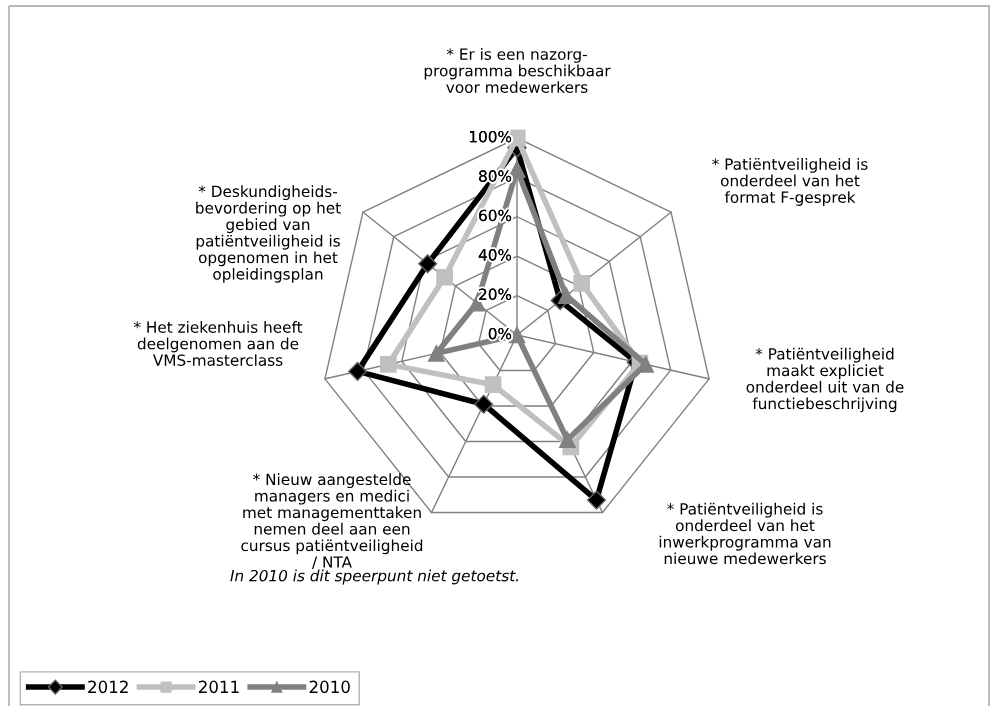 The width and height of the screenshot is (1001, 706). I want to click on spoke-label: * Er is een nazorg- programma beschikbaar voor medewerkers, so click(517, 70).